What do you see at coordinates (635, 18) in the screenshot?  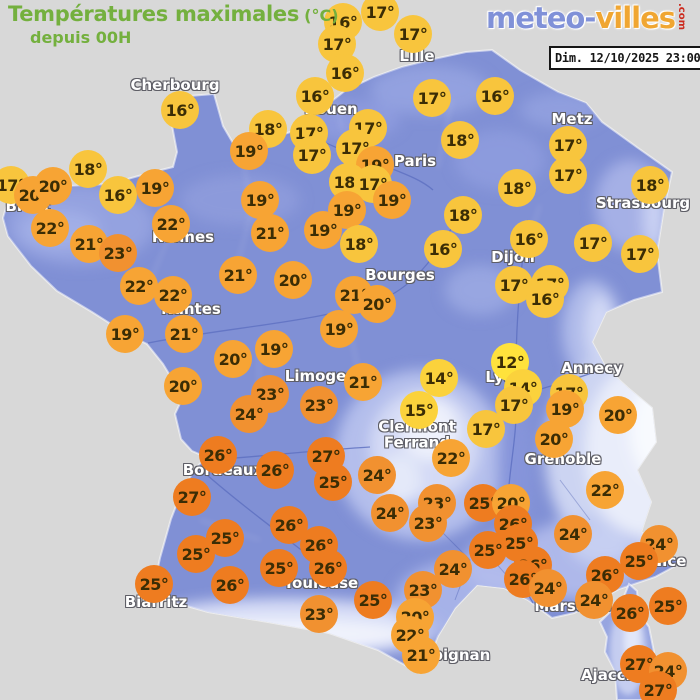 I see `logo-villes-part: villes` at bounding box center [635, 18].